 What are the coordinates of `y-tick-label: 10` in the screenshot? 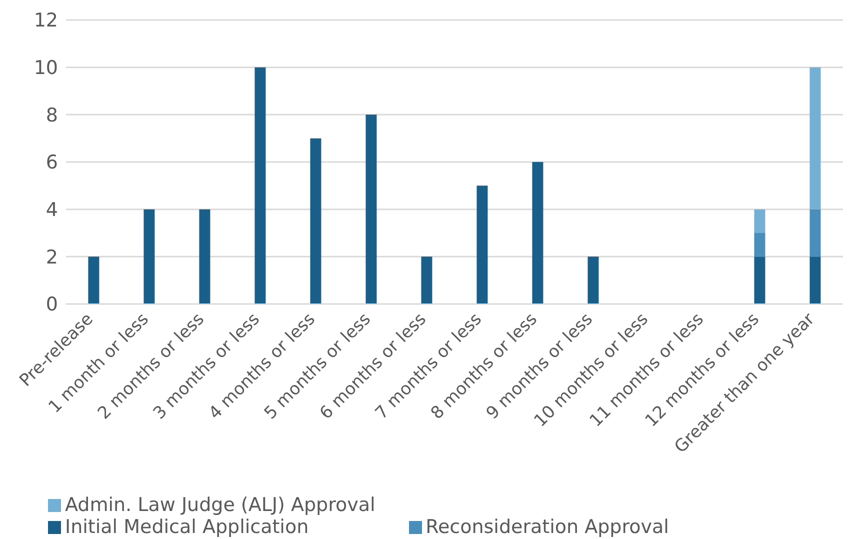 It's located at (46, 68).